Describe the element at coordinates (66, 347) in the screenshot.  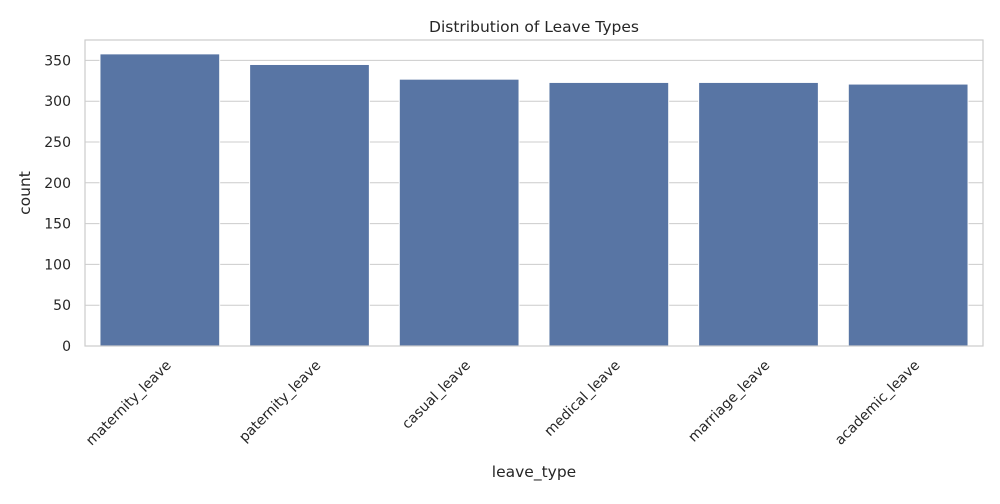
I see `y-tick-label: 0` at that location.